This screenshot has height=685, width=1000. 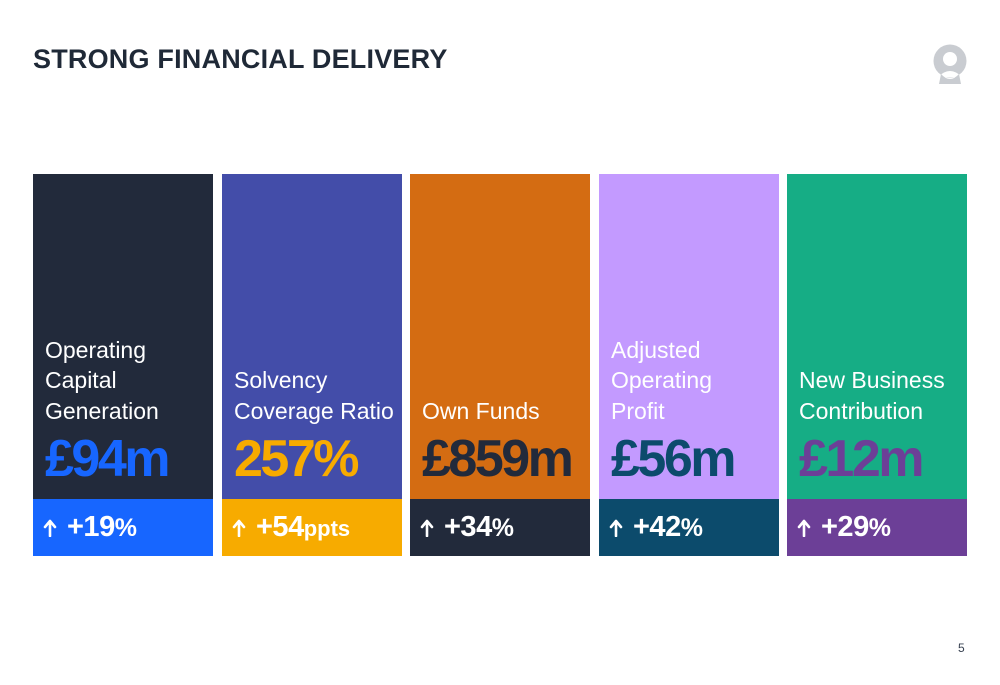 I want to click on kpi-change-unit: ppts, so click(x=327, y=528).